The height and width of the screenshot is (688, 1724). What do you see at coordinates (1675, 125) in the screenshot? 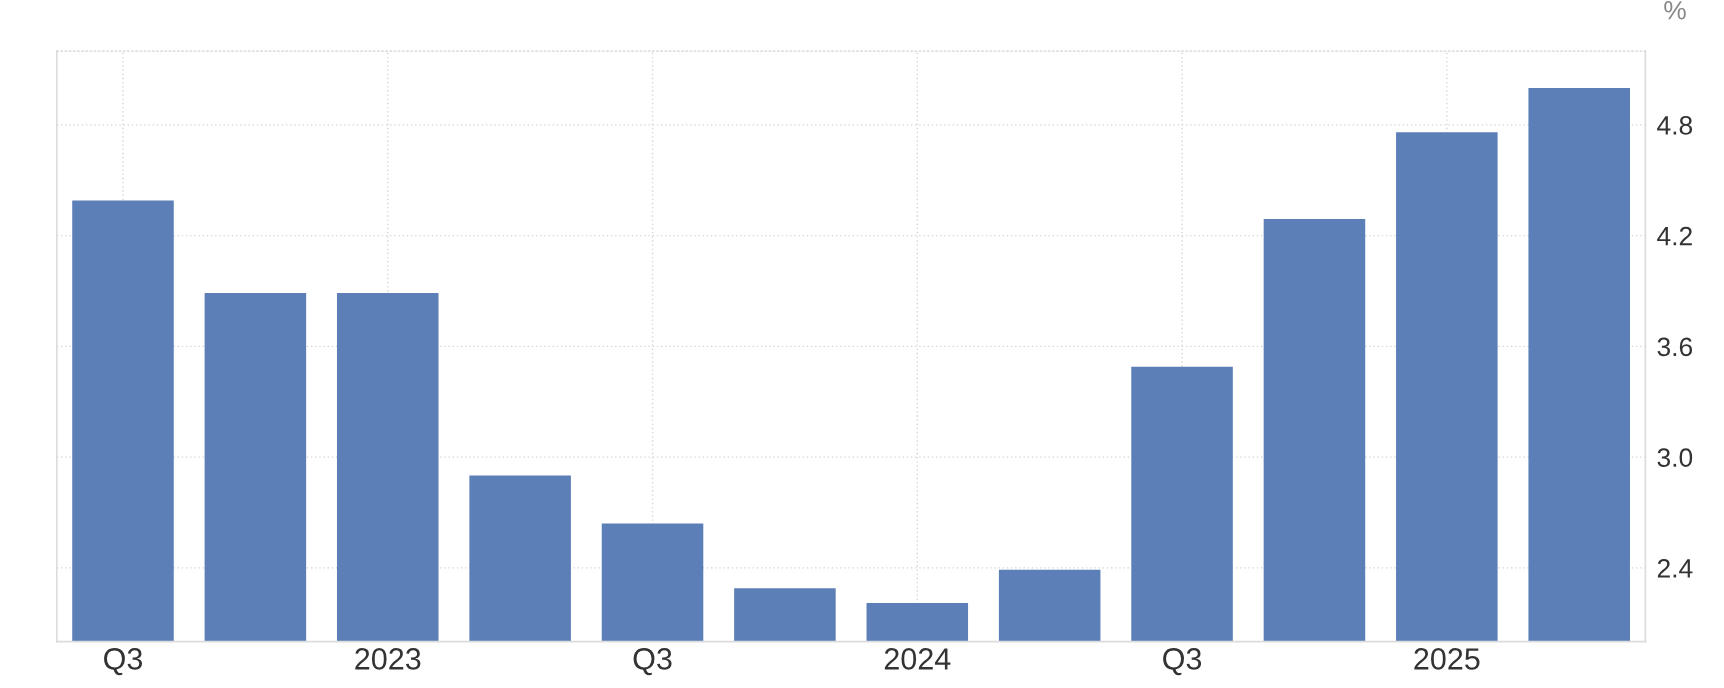
I see `y-tick-label: 4.8` at bounding box center [1675, 125].